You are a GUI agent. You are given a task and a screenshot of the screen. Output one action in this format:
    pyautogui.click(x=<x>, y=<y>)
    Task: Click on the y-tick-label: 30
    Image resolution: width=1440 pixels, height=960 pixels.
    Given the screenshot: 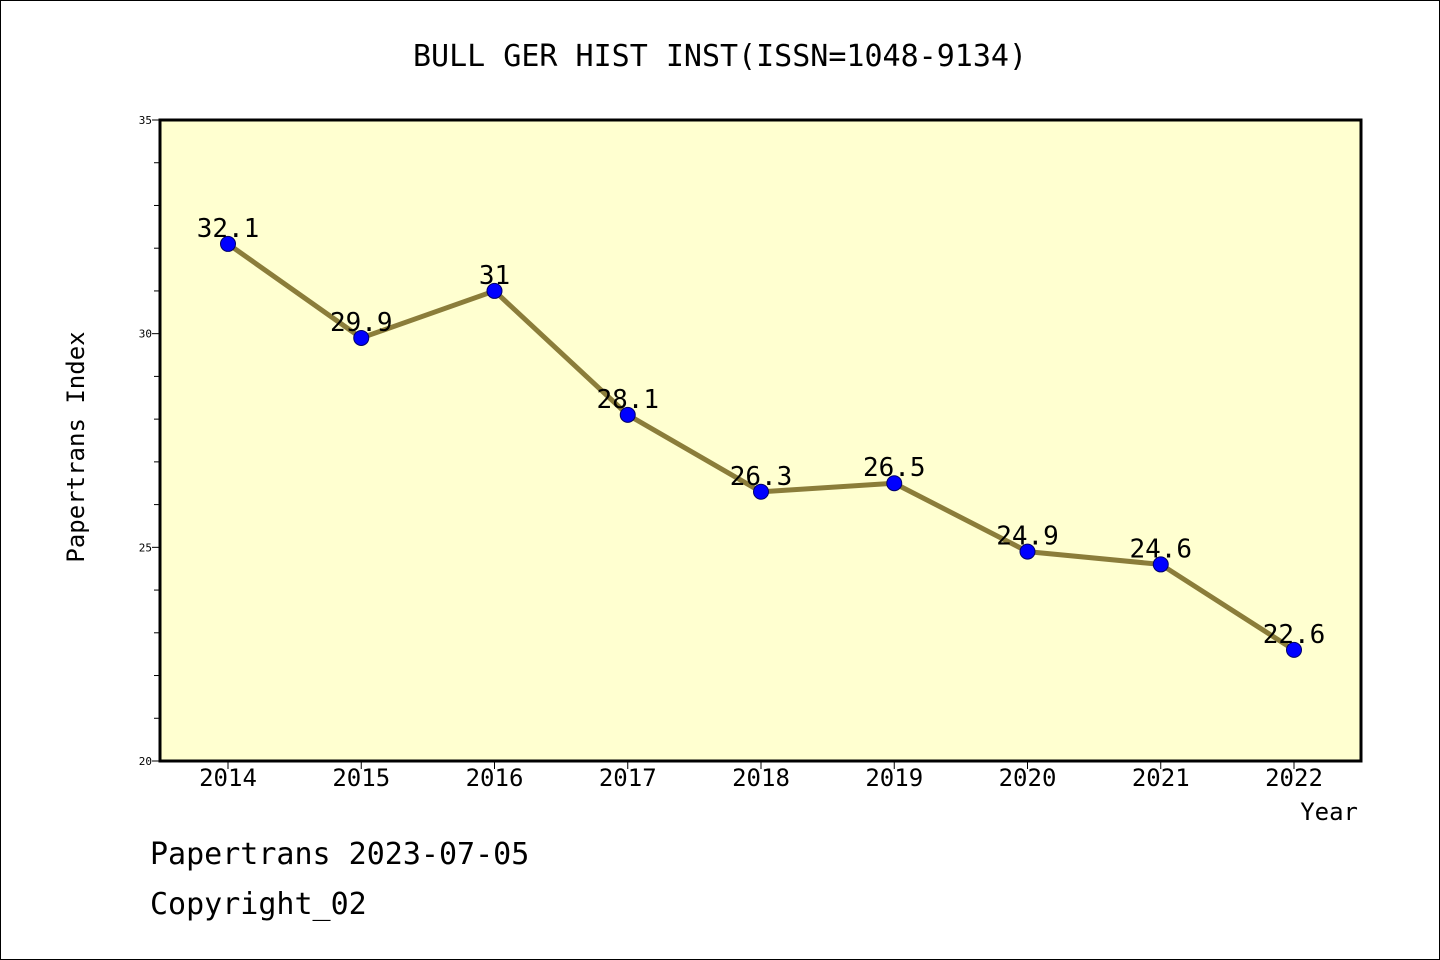 What is the action you would take?
    pyautogui.click(x=145, y=334)
    